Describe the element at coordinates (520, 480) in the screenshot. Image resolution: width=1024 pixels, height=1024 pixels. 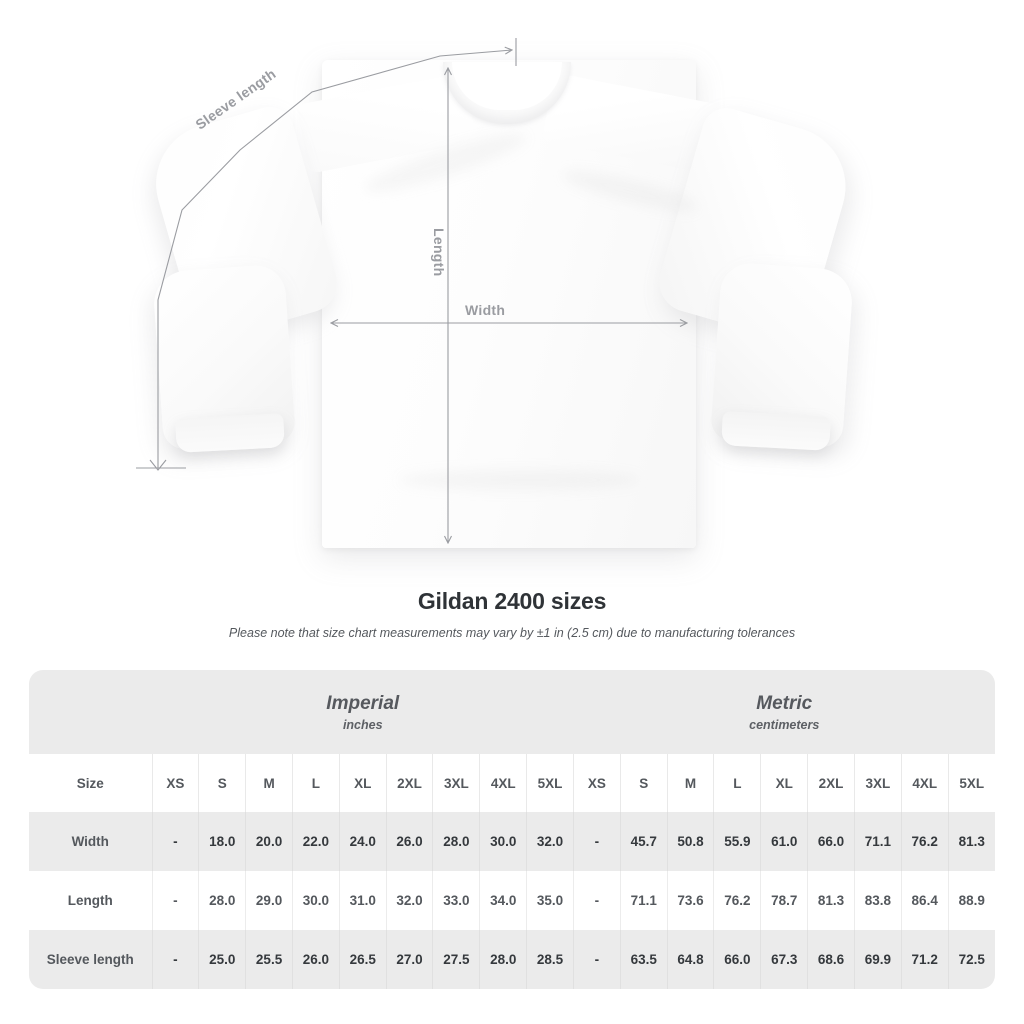
I see `shirt-fold-shadow` at that location.